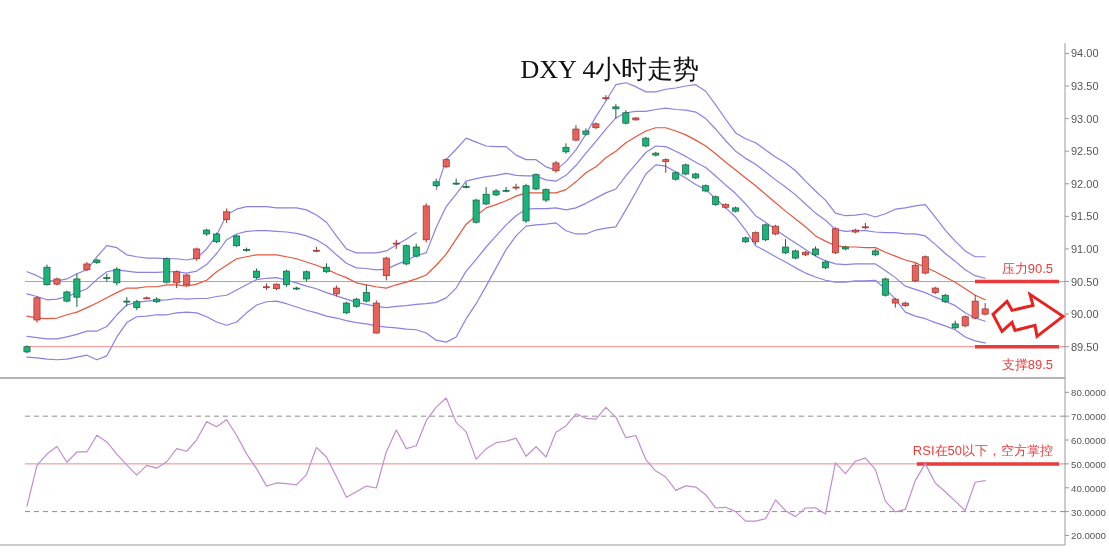  I want to click on y-tick-label: 93.50, so click(1085, 86).